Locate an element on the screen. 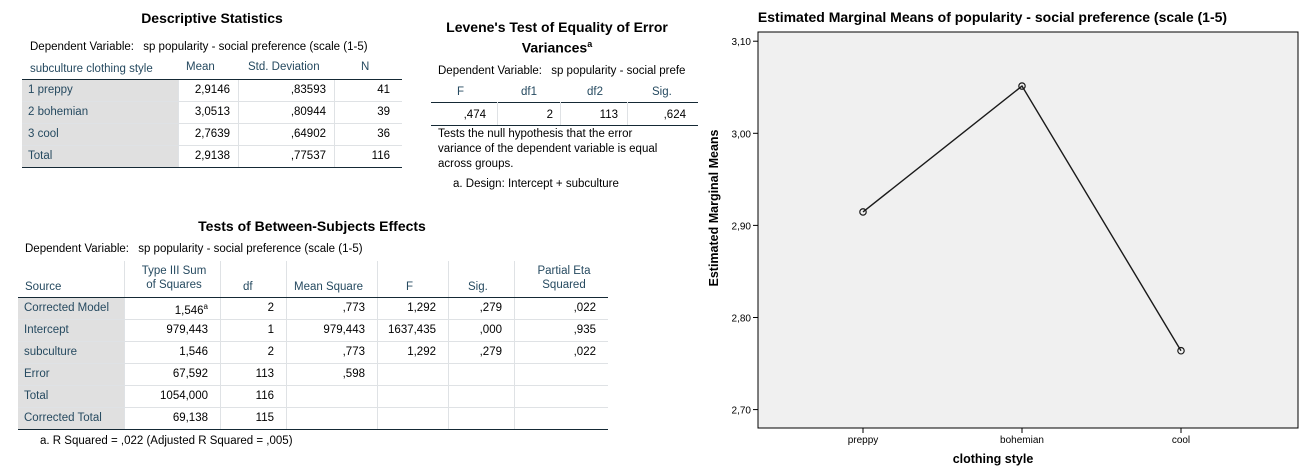  descriptive-title: Descriptive Statistics is located at coordinates (212, 18).